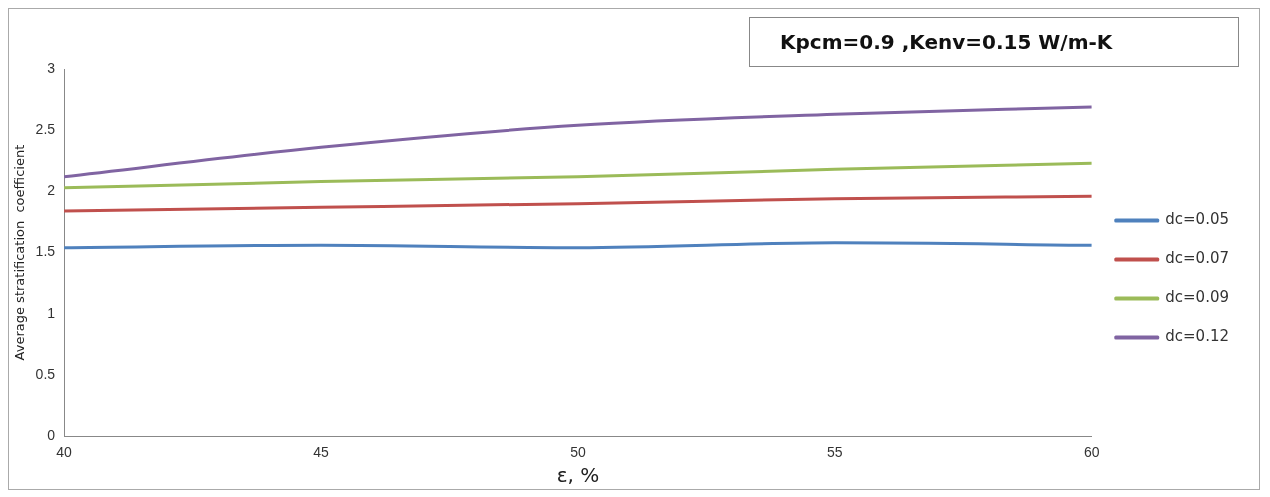 The width and height of the screenshot is (1270, 497). I want to click on x-tick-label: 60, so click(1091, 452).